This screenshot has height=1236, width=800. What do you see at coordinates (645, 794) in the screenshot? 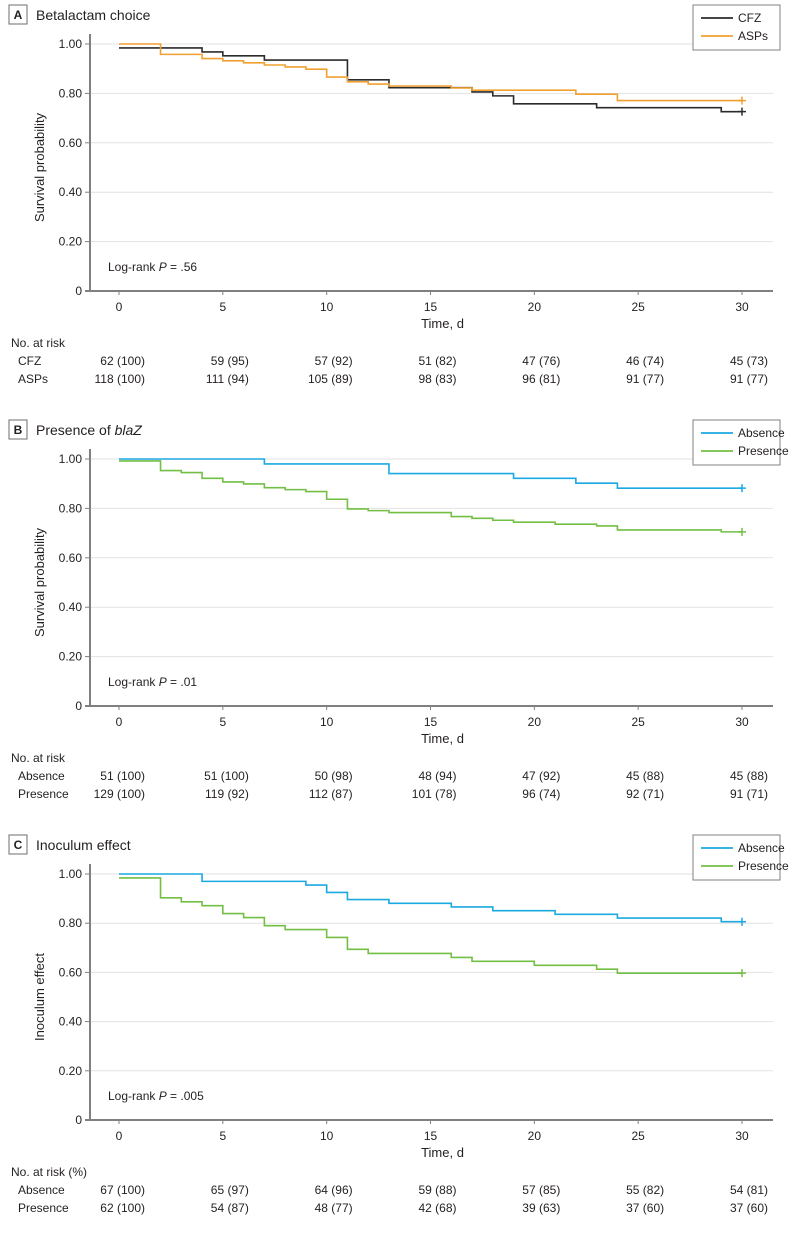
I see `risk-cell: 92 (71)` at bounding box center [645, 794].